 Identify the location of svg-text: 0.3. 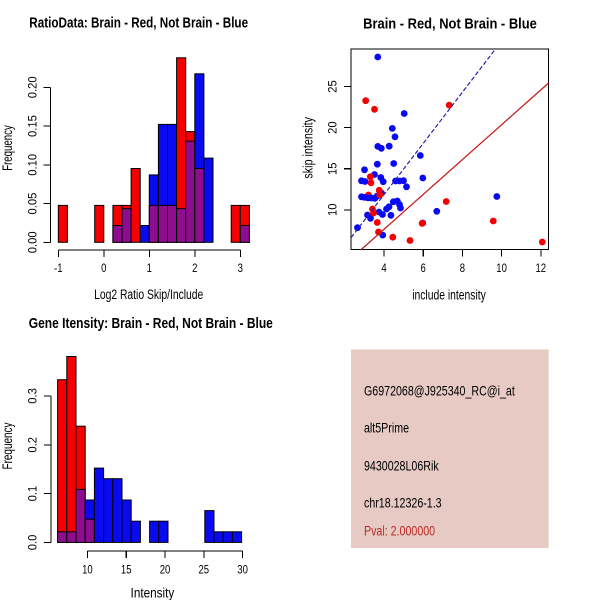
(33, 396).